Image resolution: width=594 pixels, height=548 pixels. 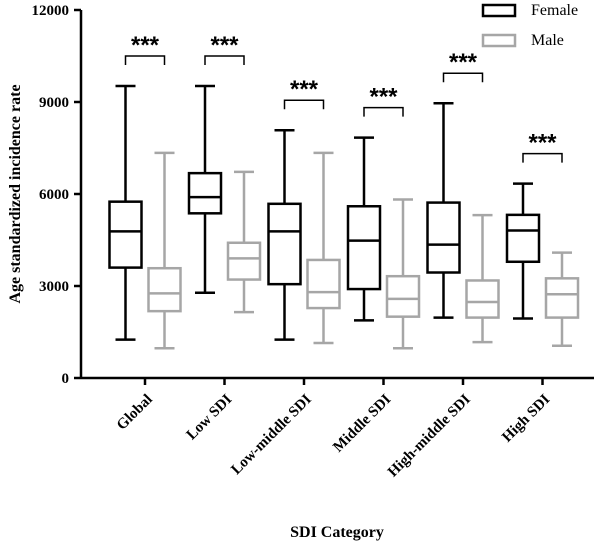 What do you see at coordinates (529, 25) in the screenshot?
I see `legend: Female Male` at bounding box center [529, 25].